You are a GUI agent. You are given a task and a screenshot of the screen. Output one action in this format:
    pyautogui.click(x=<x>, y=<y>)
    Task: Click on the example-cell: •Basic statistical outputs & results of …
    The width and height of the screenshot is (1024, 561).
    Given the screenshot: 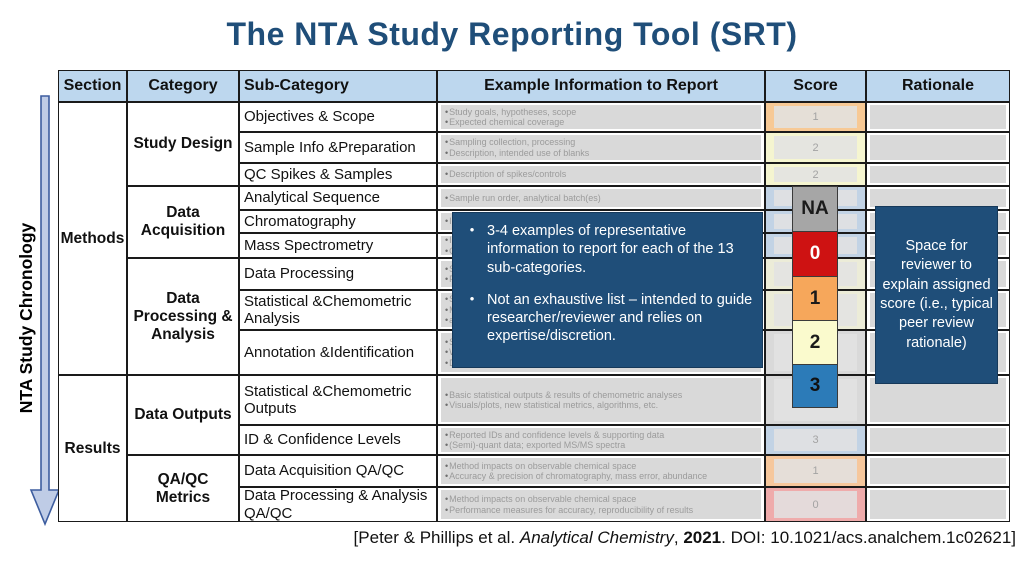 What is the action you would take?
    pyautogui.click(x=601, y=400)
    